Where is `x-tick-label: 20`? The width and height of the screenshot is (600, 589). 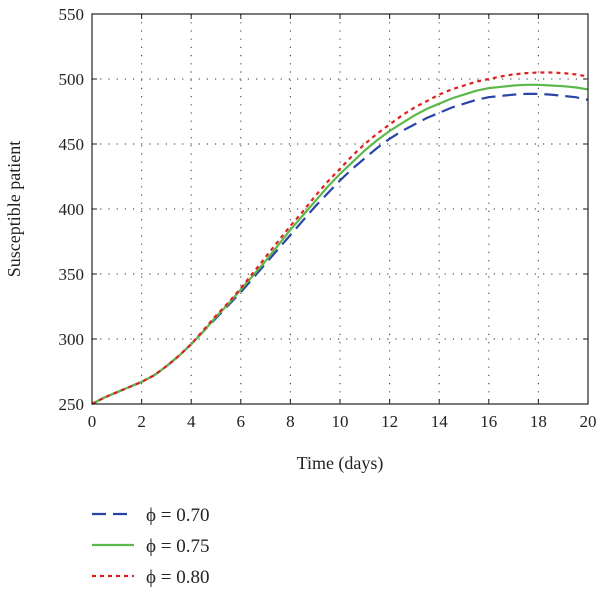
x-tick-label: 20 is located at coordinates (588, 421).